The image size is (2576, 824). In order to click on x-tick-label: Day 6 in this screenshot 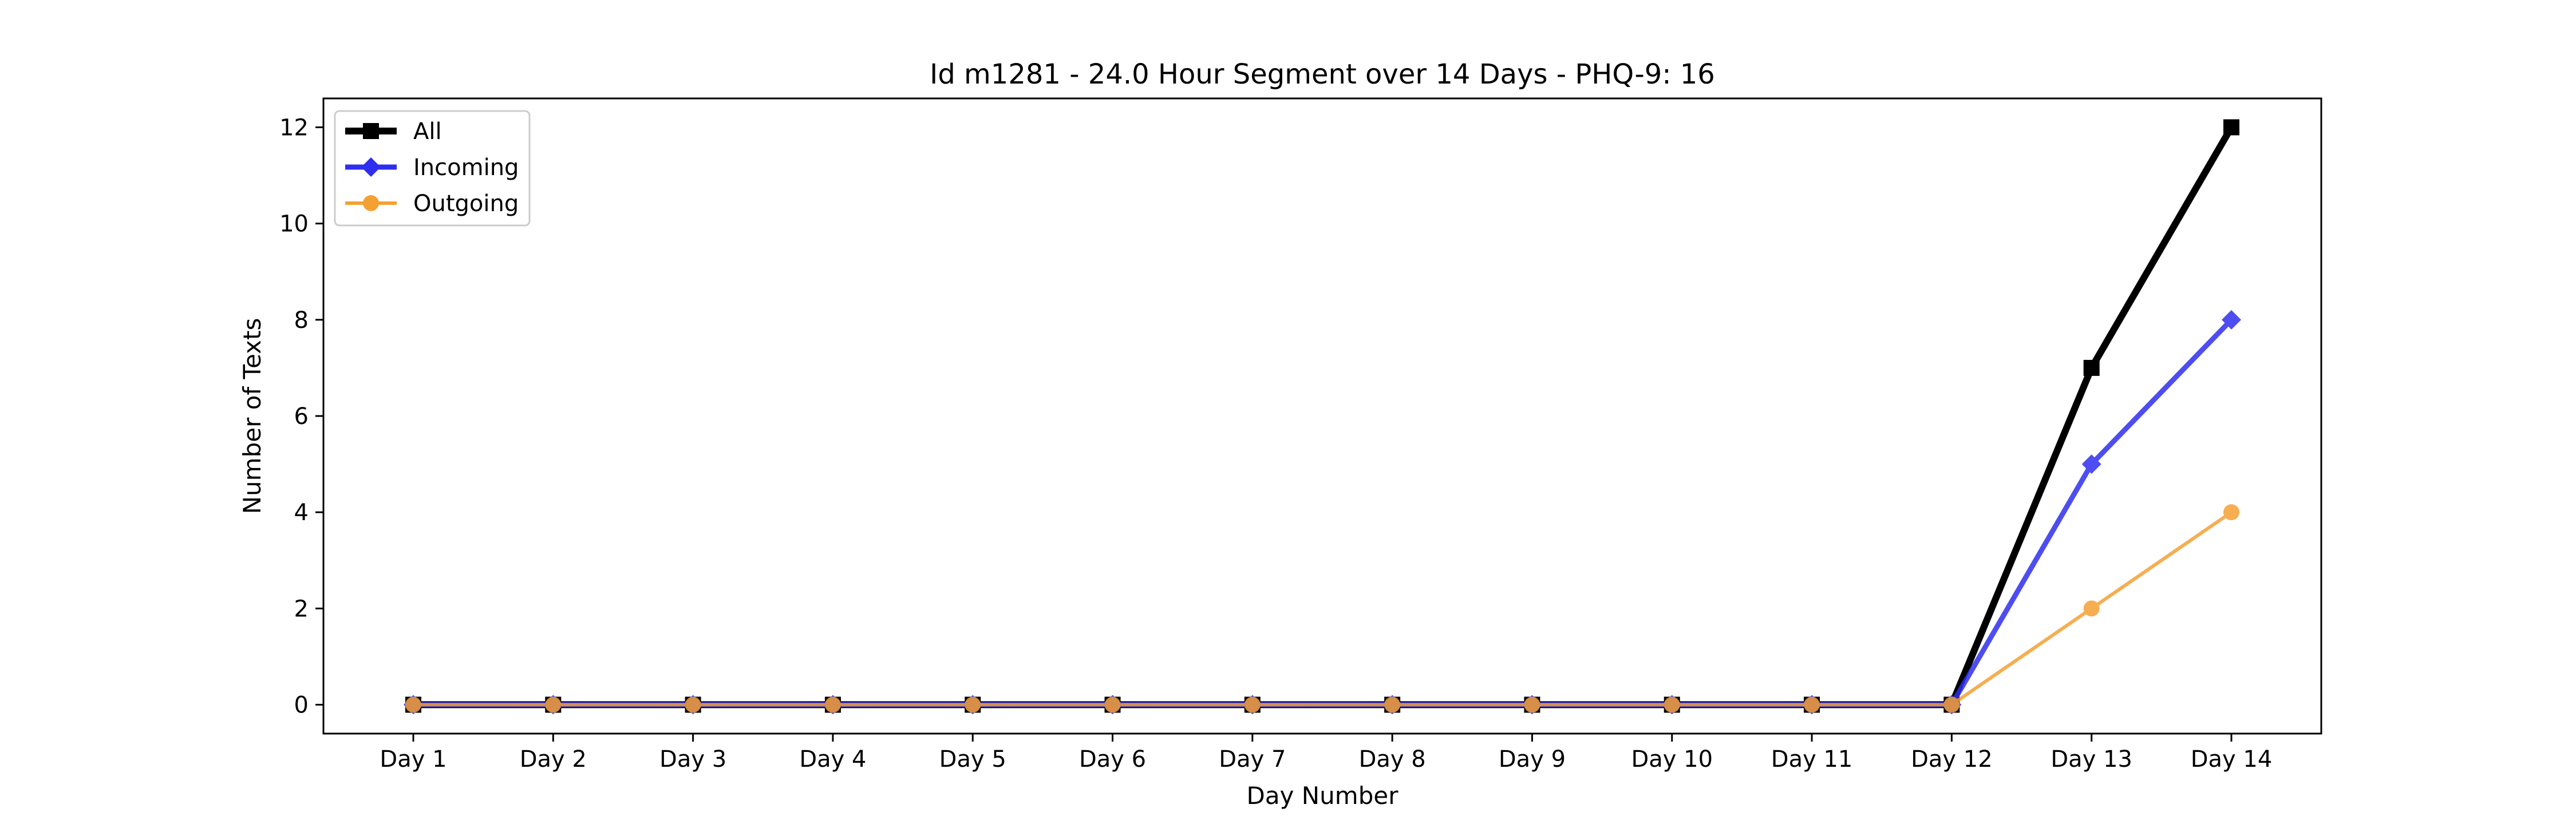, I will do `click(1112, 759)`.